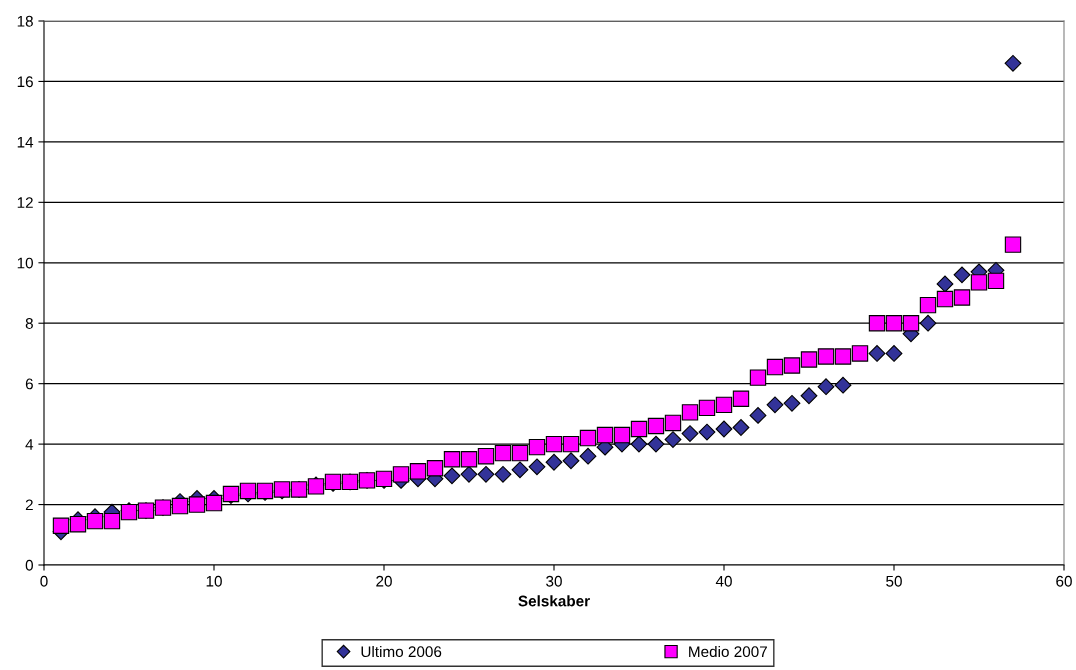 The width and height of the screenshot is (1076, 670). What do you see at coordinates (401, 651) in the screenshot?
I see `legend-label: Ultimo 2006` at bounding box center [401, 651].